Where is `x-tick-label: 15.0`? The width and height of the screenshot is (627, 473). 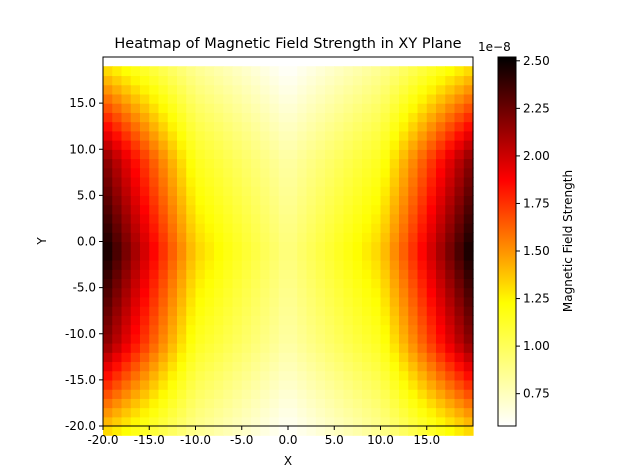 x-tick-label: 15.0 is located at coordinates (426, 440).